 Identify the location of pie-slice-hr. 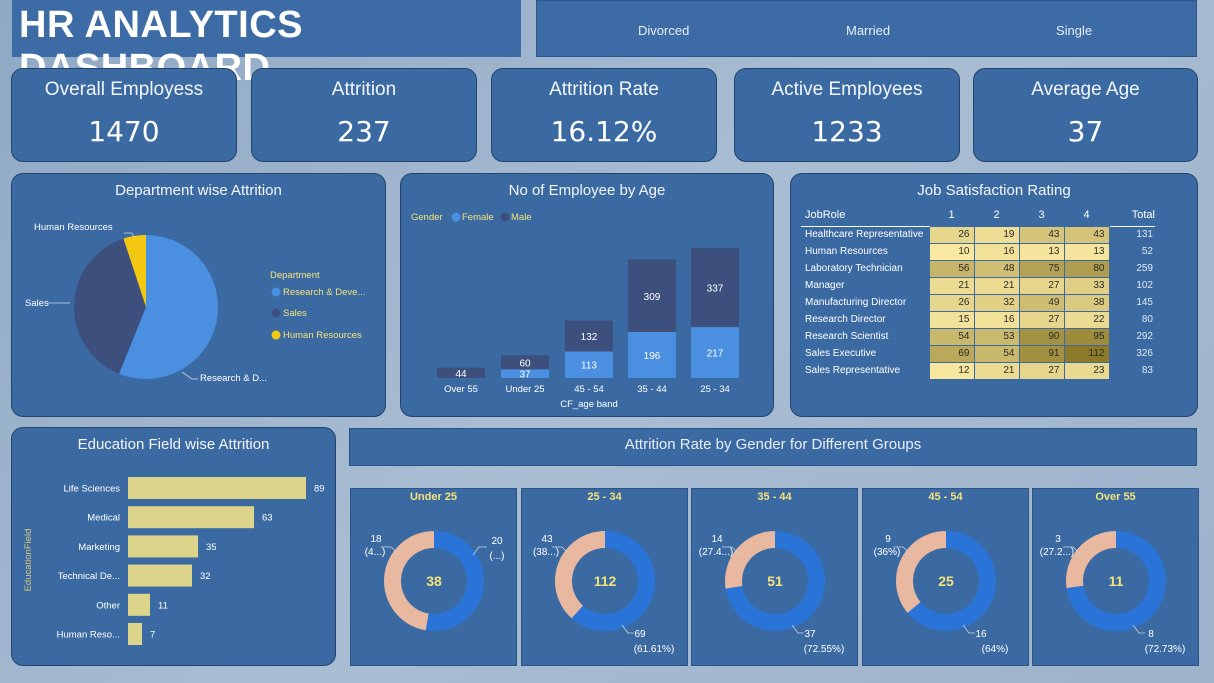
(134, 271).